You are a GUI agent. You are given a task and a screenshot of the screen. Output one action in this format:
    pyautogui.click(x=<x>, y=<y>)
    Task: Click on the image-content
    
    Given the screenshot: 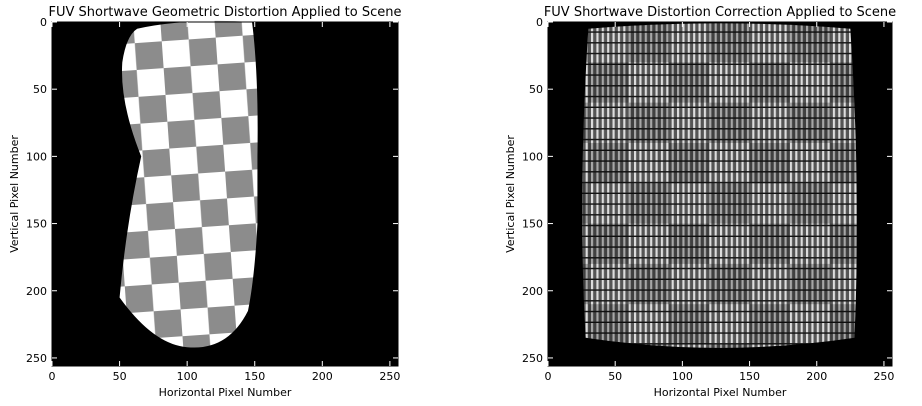 What is the action you would take?
    pyautogui.click(x=188, y=184)
    